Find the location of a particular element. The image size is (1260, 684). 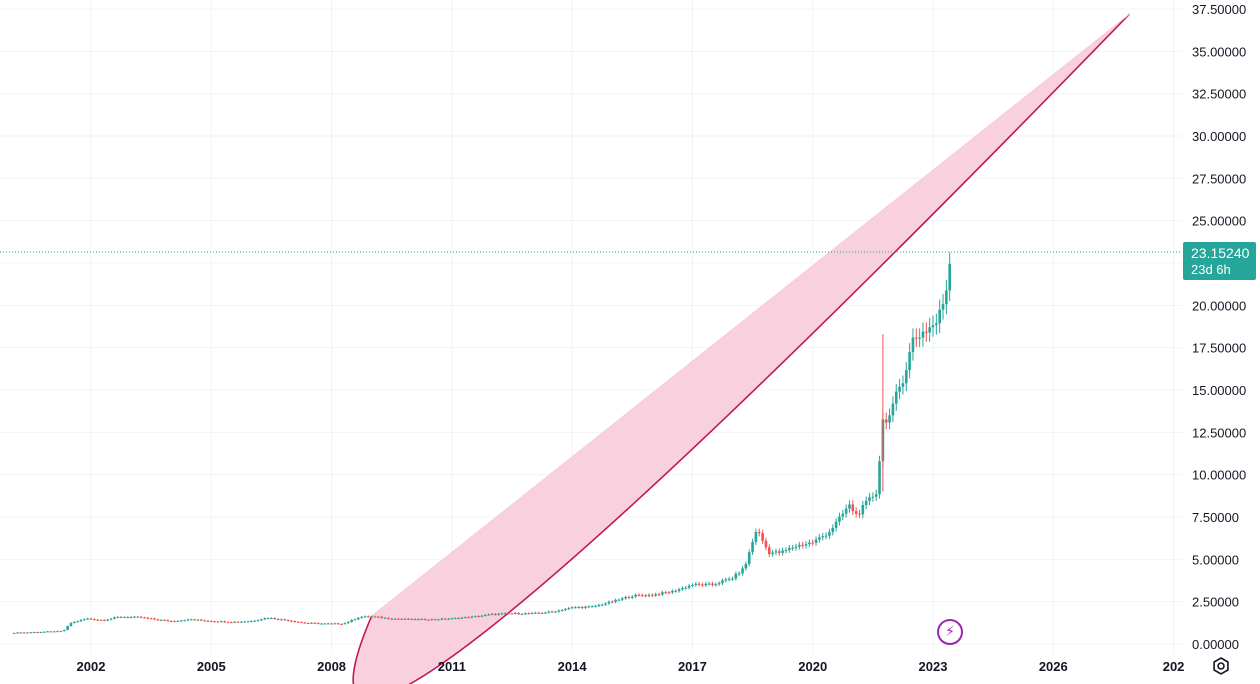

time-tick-label: 2026 is located at coordinates (1053, 666).